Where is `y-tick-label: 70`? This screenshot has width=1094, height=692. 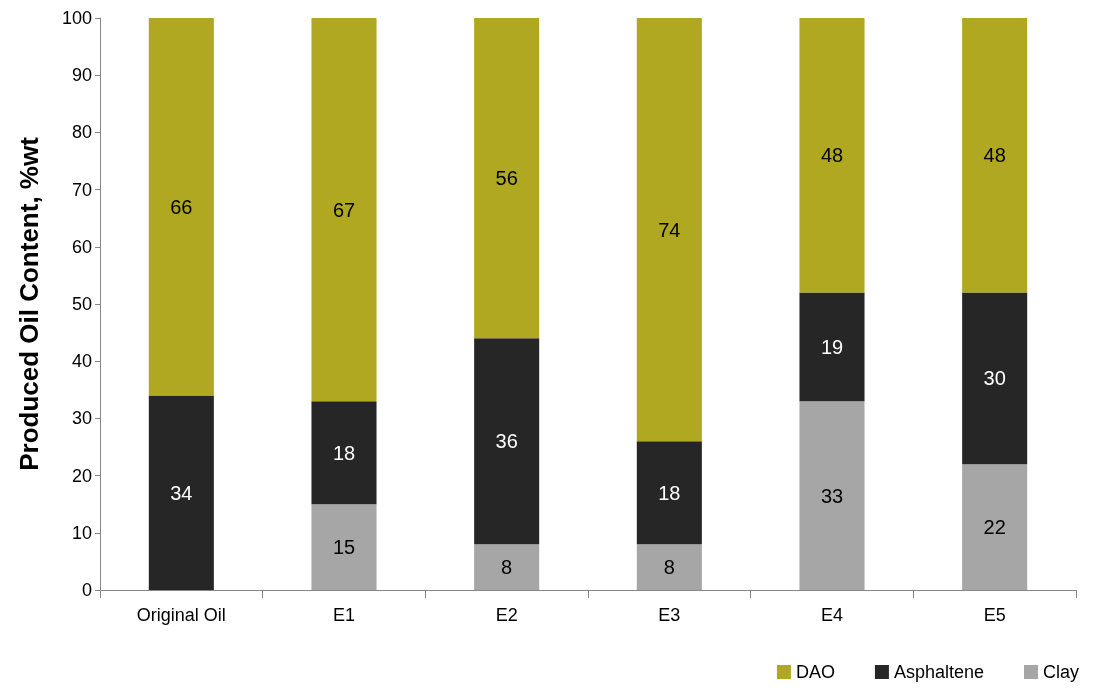 y-tick-label: 70 is located at coordinates (81, 189).